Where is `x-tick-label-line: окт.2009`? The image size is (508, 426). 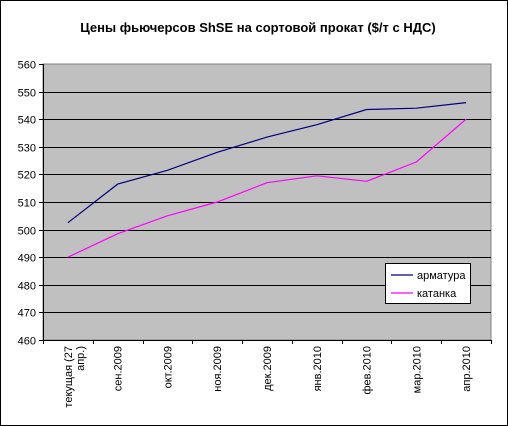 x-tick-label-line: окт.2009 is located at coordinates (168, 367).